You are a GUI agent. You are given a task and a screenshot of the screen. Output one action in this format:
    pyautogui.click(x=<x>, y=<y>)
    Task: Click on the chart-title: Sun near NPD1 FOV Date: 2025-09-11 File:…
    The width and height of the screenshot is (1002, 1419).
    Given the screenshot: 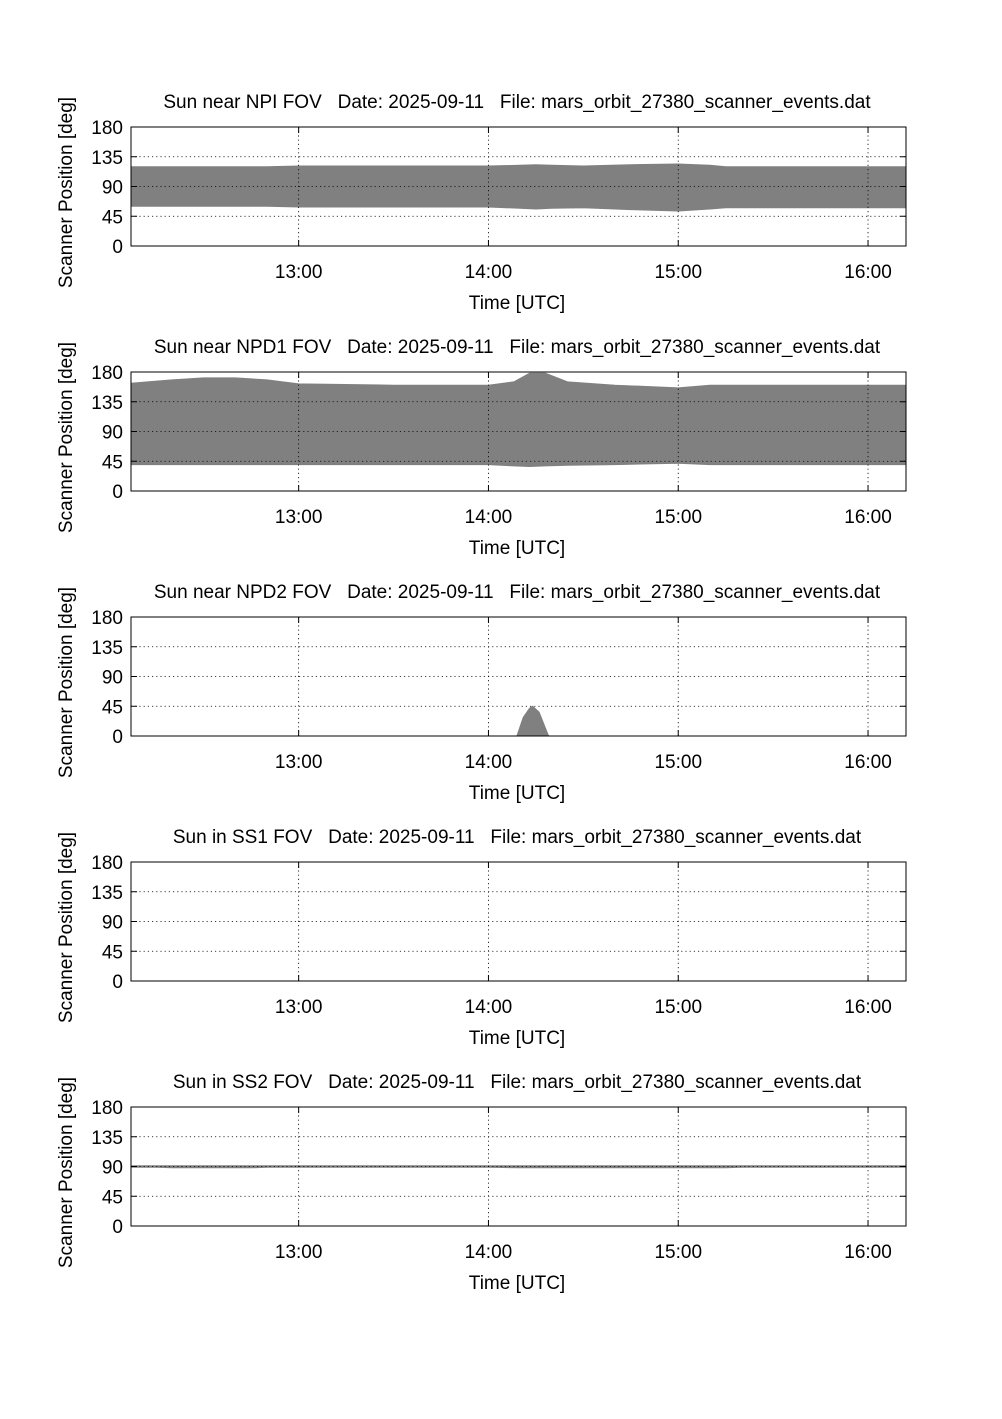 What is the action you would take?
    pyautogui.click(x=517, y=347)
    